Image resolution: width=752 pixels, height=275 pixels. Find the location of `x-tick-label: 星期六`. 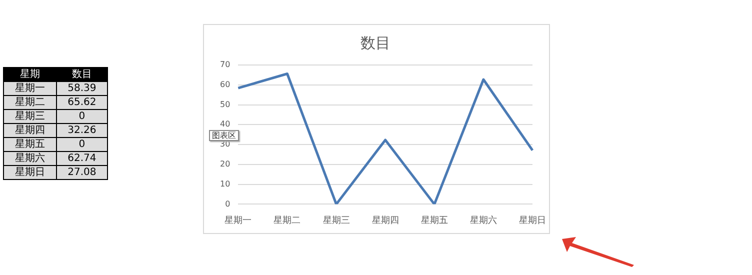

x-tick-label: 星期六 is located at coordinates (483, 220).